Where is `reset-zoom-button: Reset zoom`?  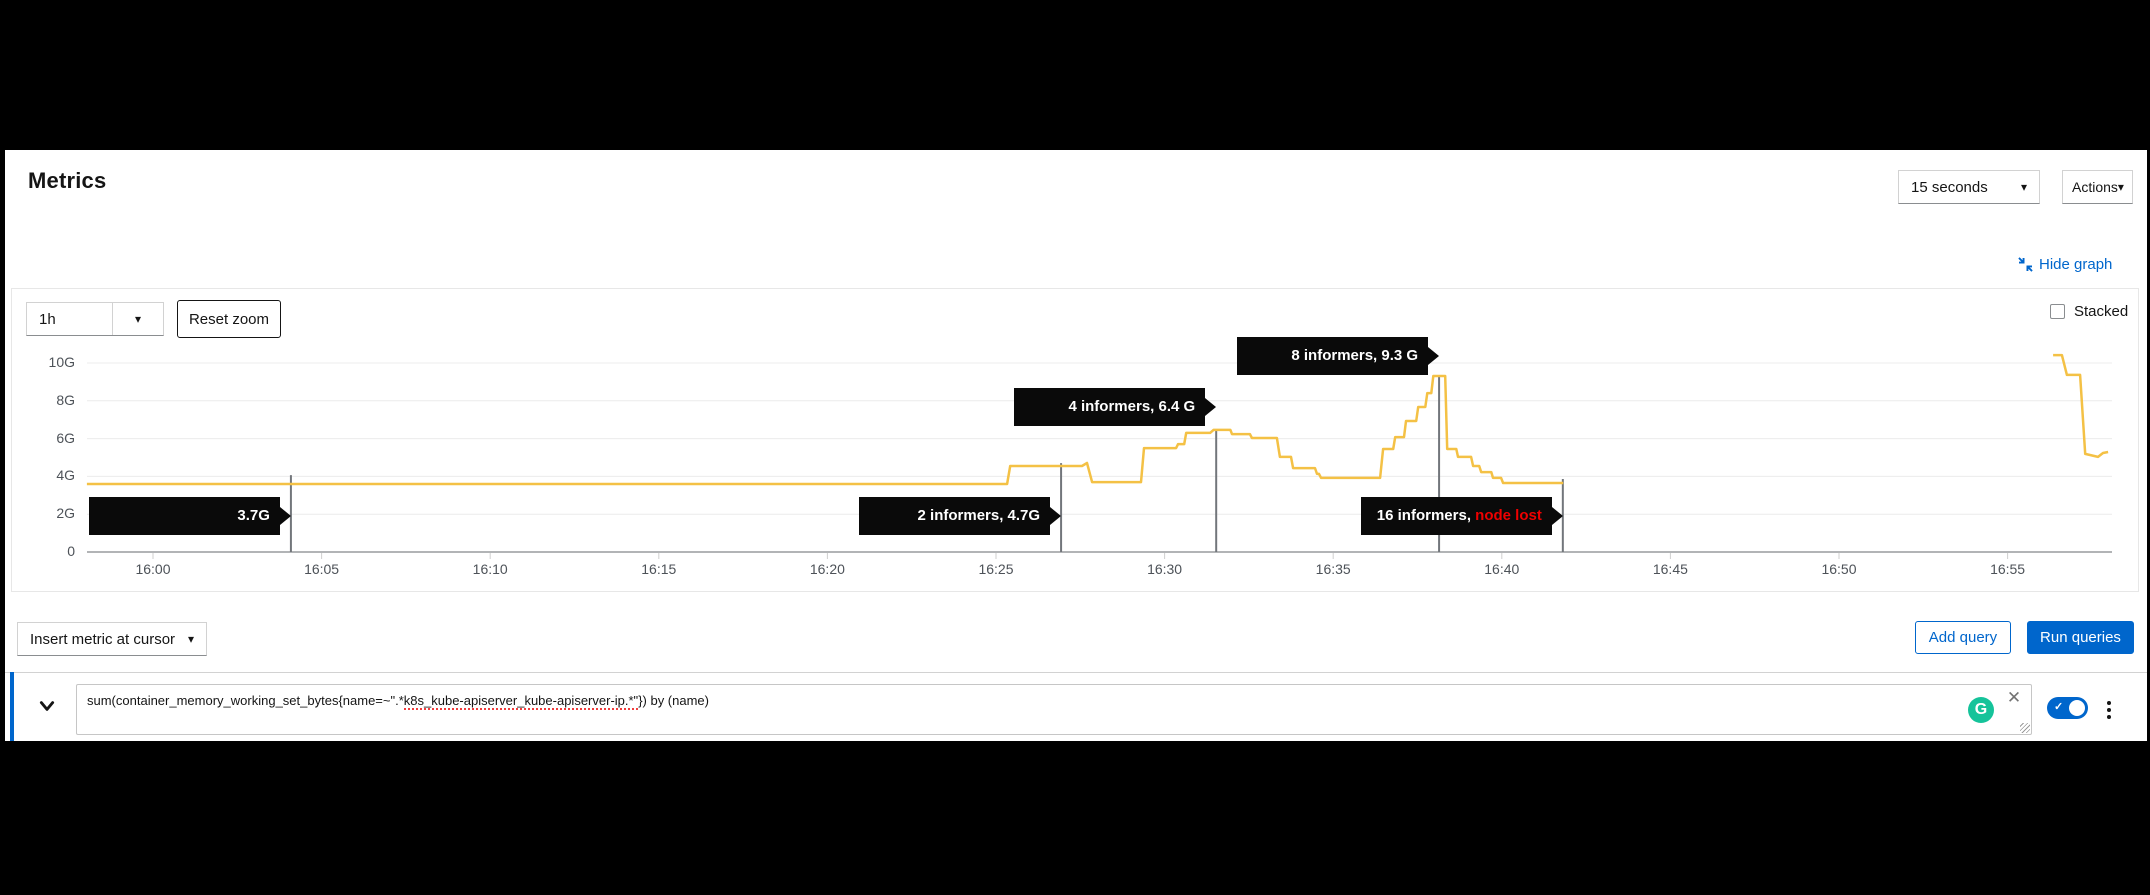
reset-zoom-button: Reset zoom is located at coordinates (229, 319).